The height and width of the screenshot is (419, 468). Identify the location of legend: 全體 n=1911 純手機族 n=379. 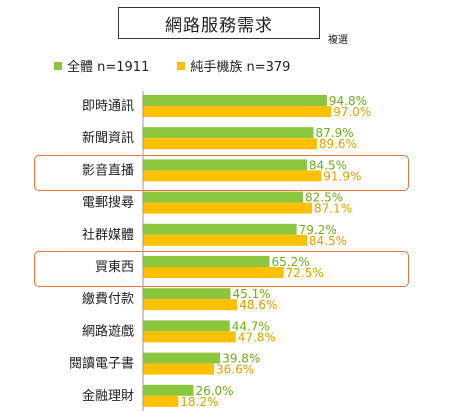
(186, 65).